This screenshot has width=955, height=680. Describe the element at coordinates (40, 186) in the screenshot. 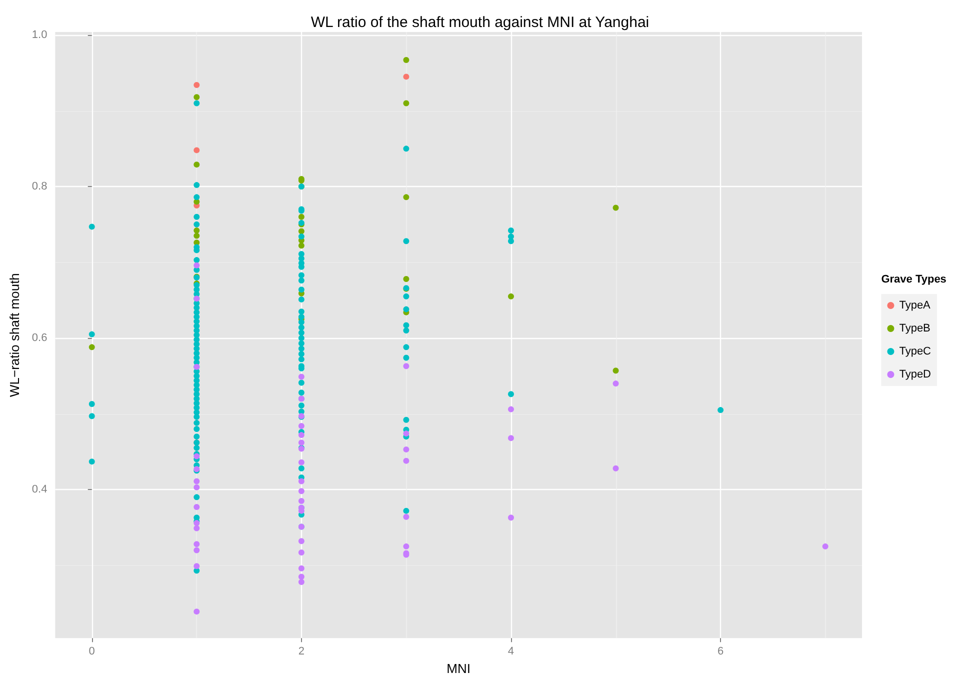

I see `y-tick-label: 0.8` at that location.